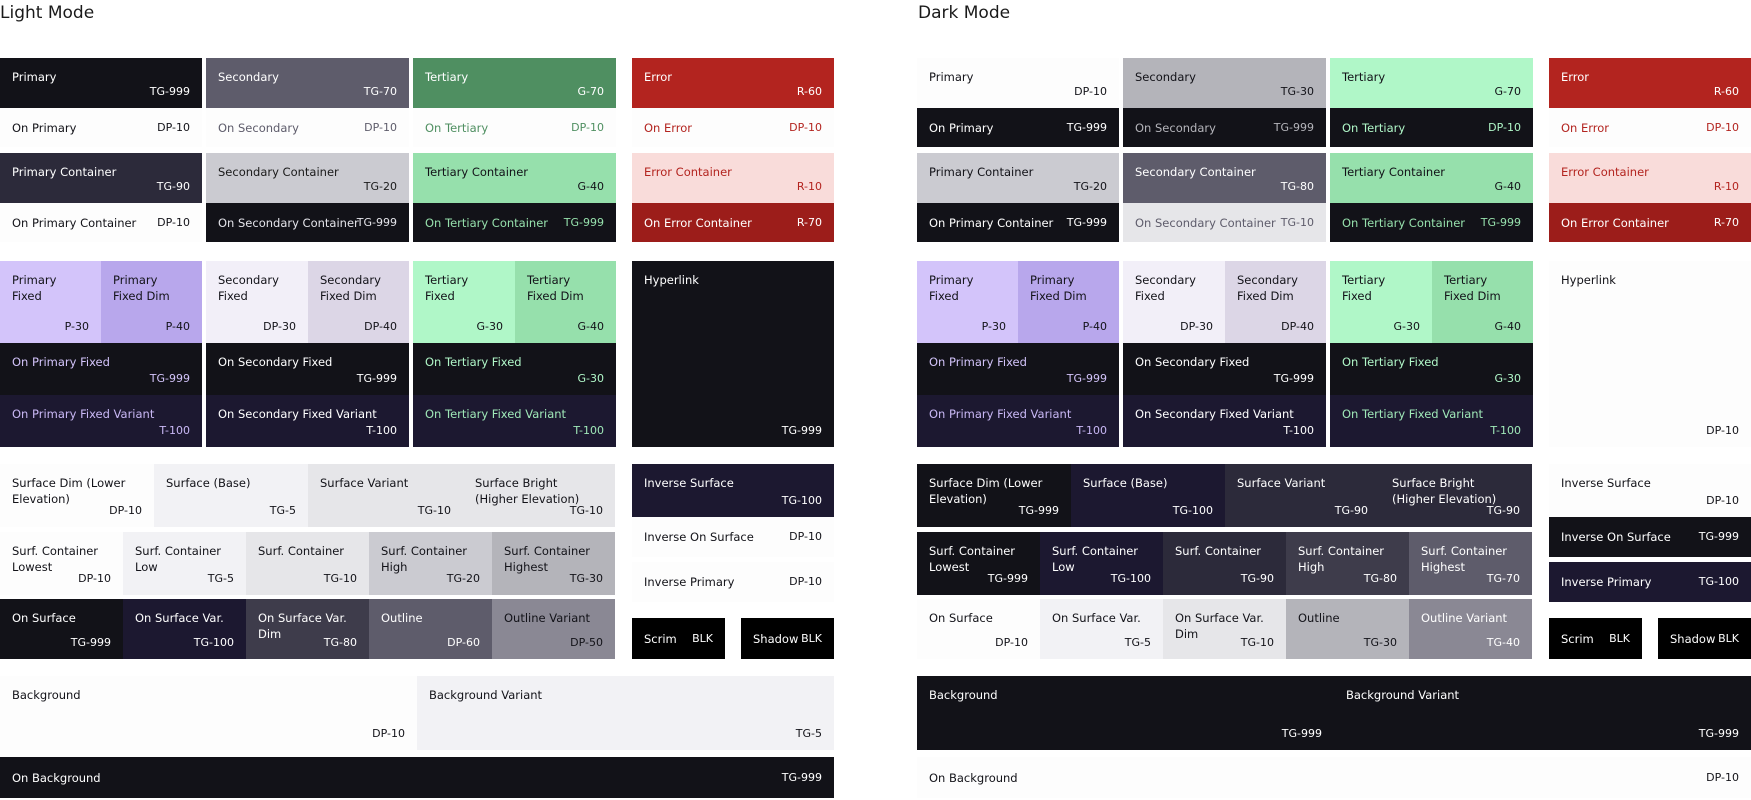  What do you see at coordinates (1018, 222) in the screenshot?
I see `dark-swatch-on-primary-container: On Primary Container TG-999` at bounding box center [1018, 222].